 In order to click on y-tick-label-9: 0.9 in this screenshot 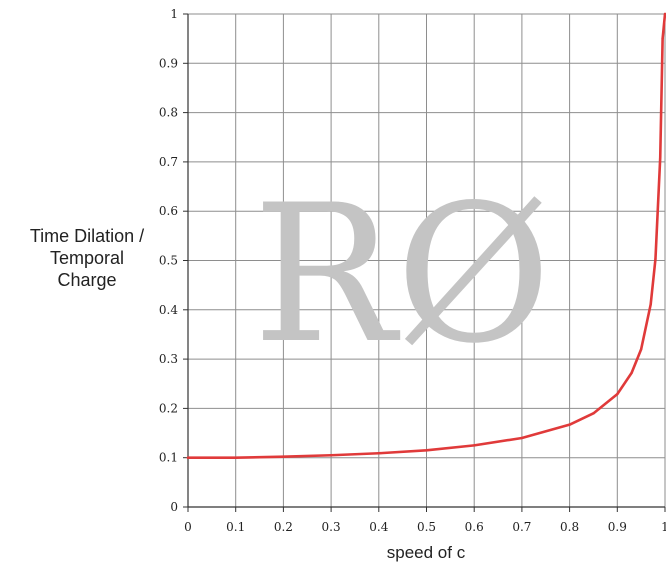, I will do `click(168, 63)`.